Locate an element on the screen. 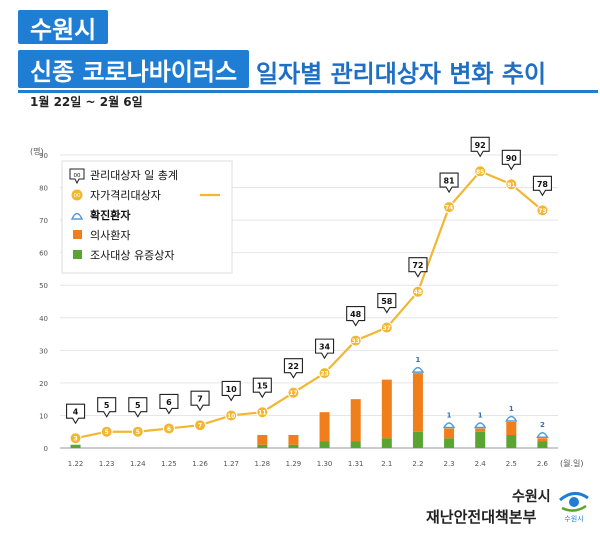 This screenshot has height=535, width=600. x-axis-label: (월.일) is located at coordinates (572, 463).